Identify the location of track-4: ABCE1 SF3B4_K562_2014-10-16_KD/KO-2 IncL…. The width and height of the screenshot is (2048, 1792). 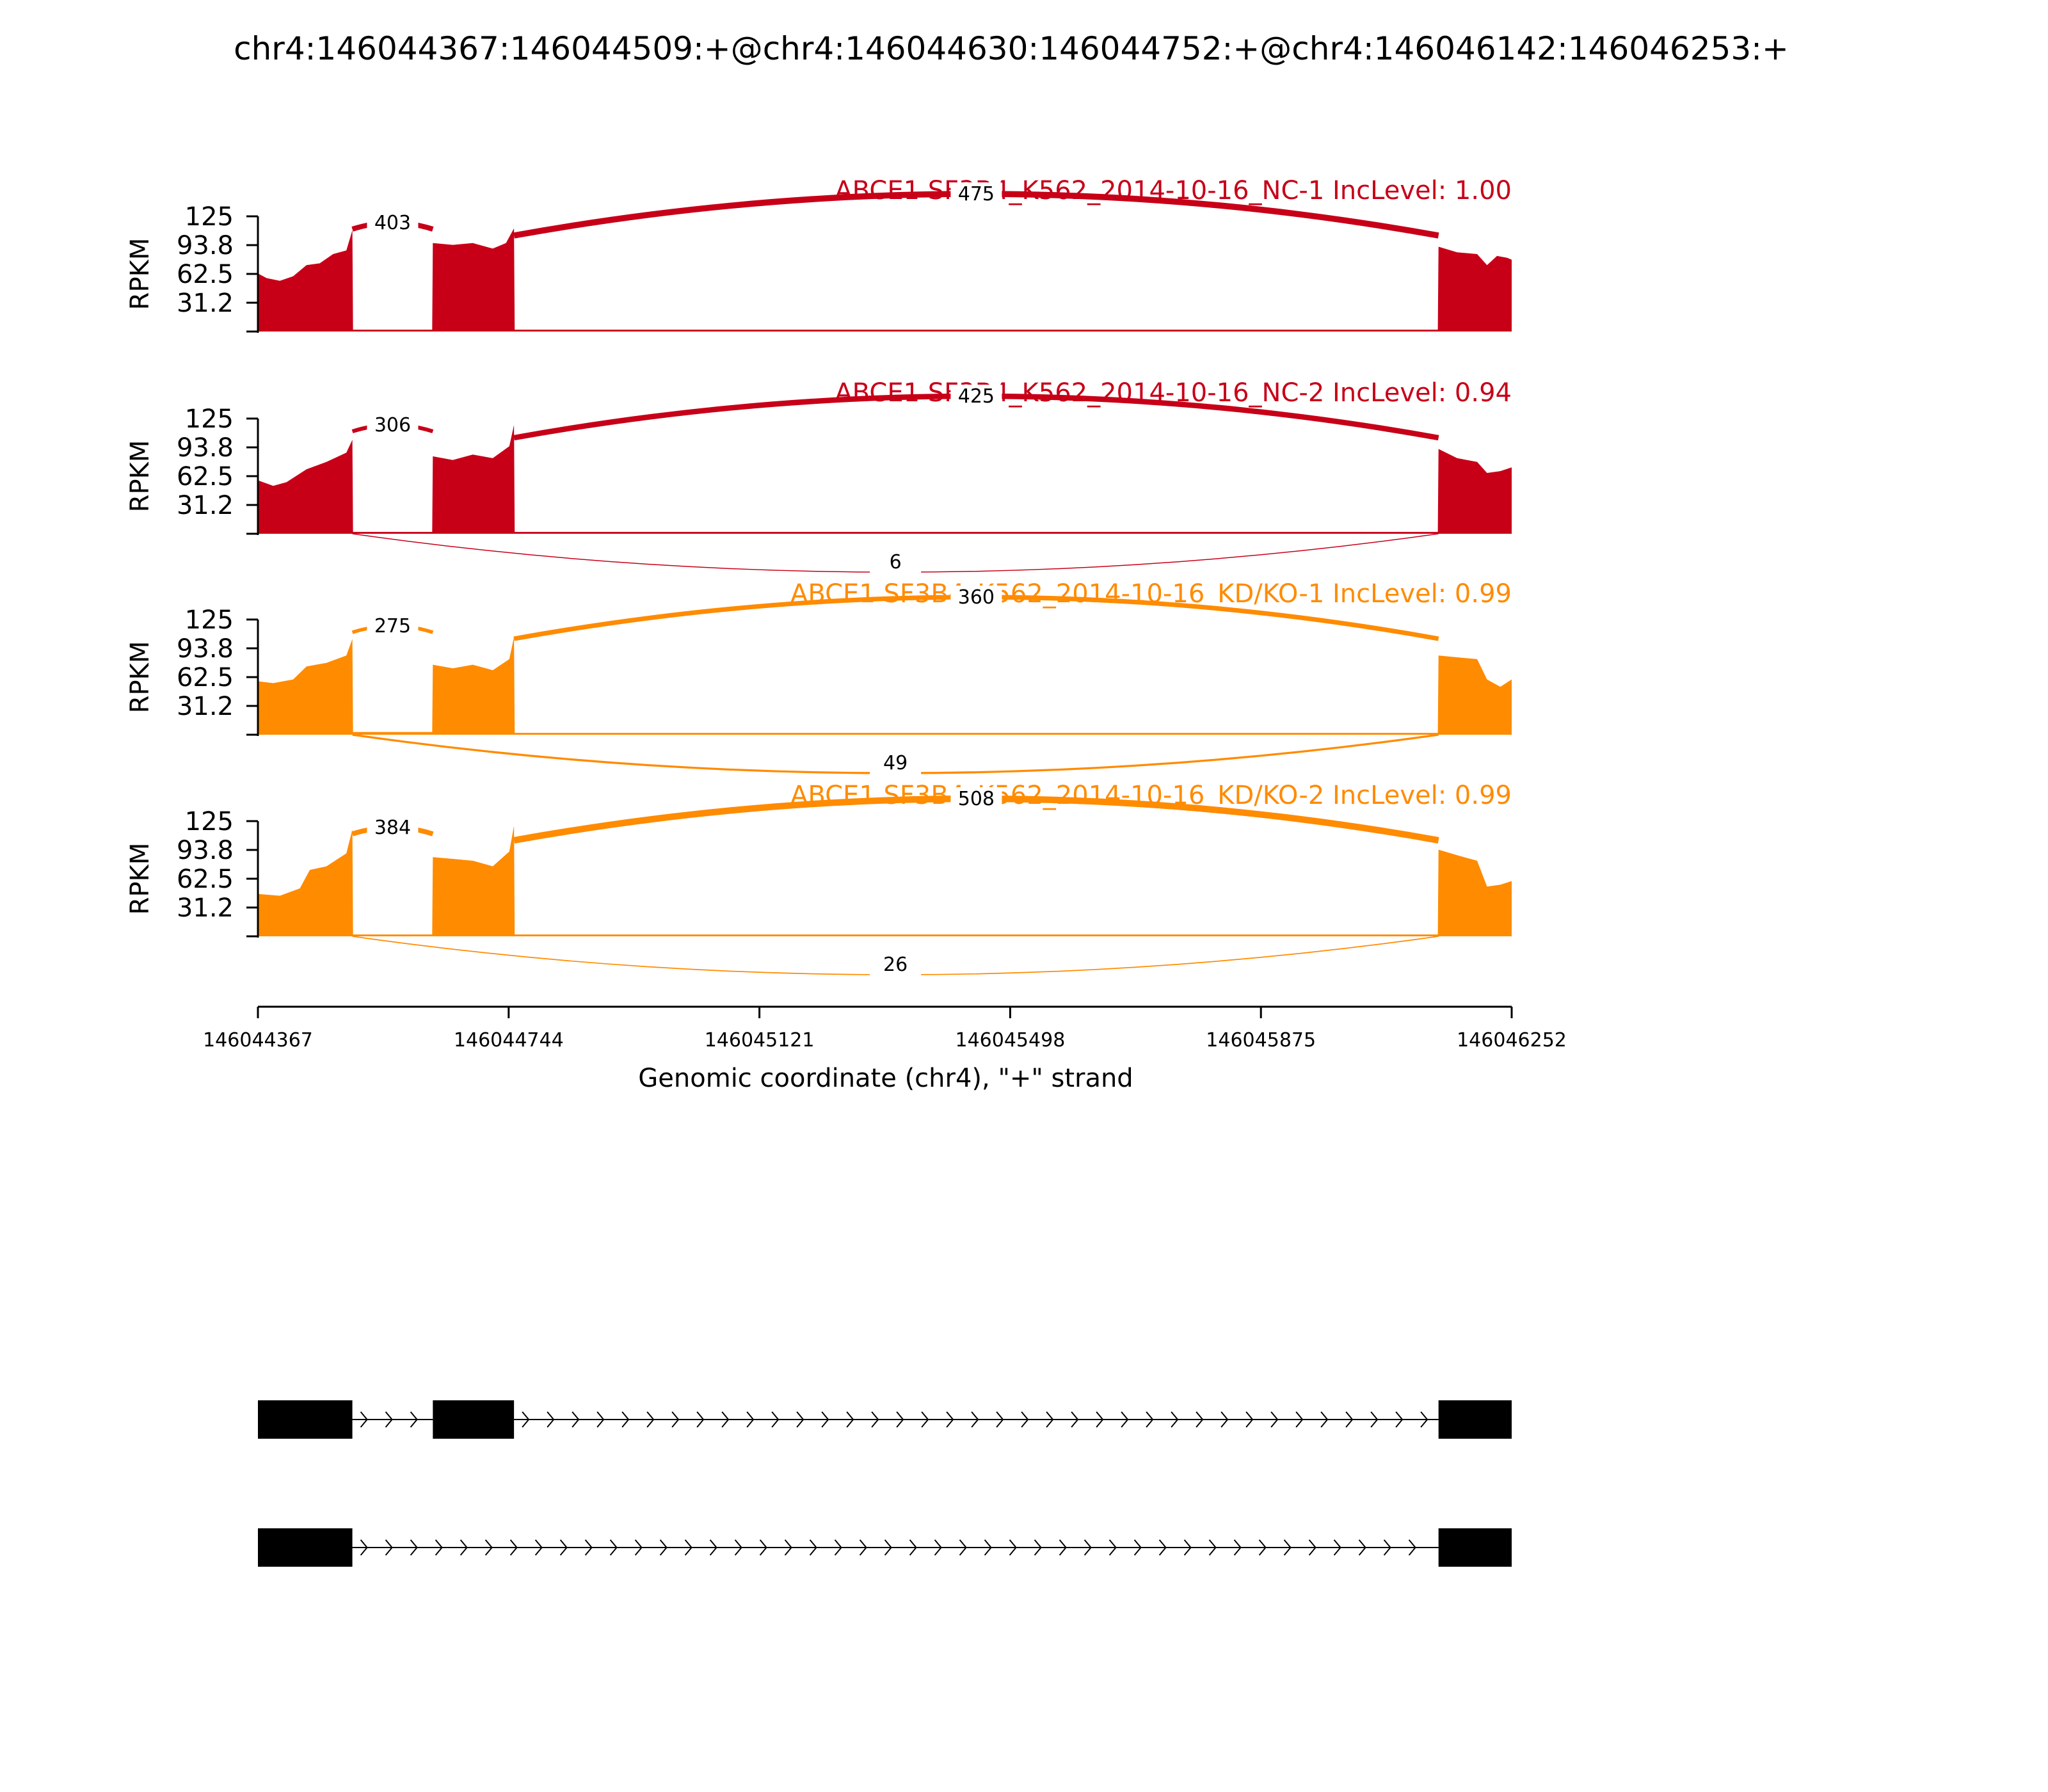
(818, 878).